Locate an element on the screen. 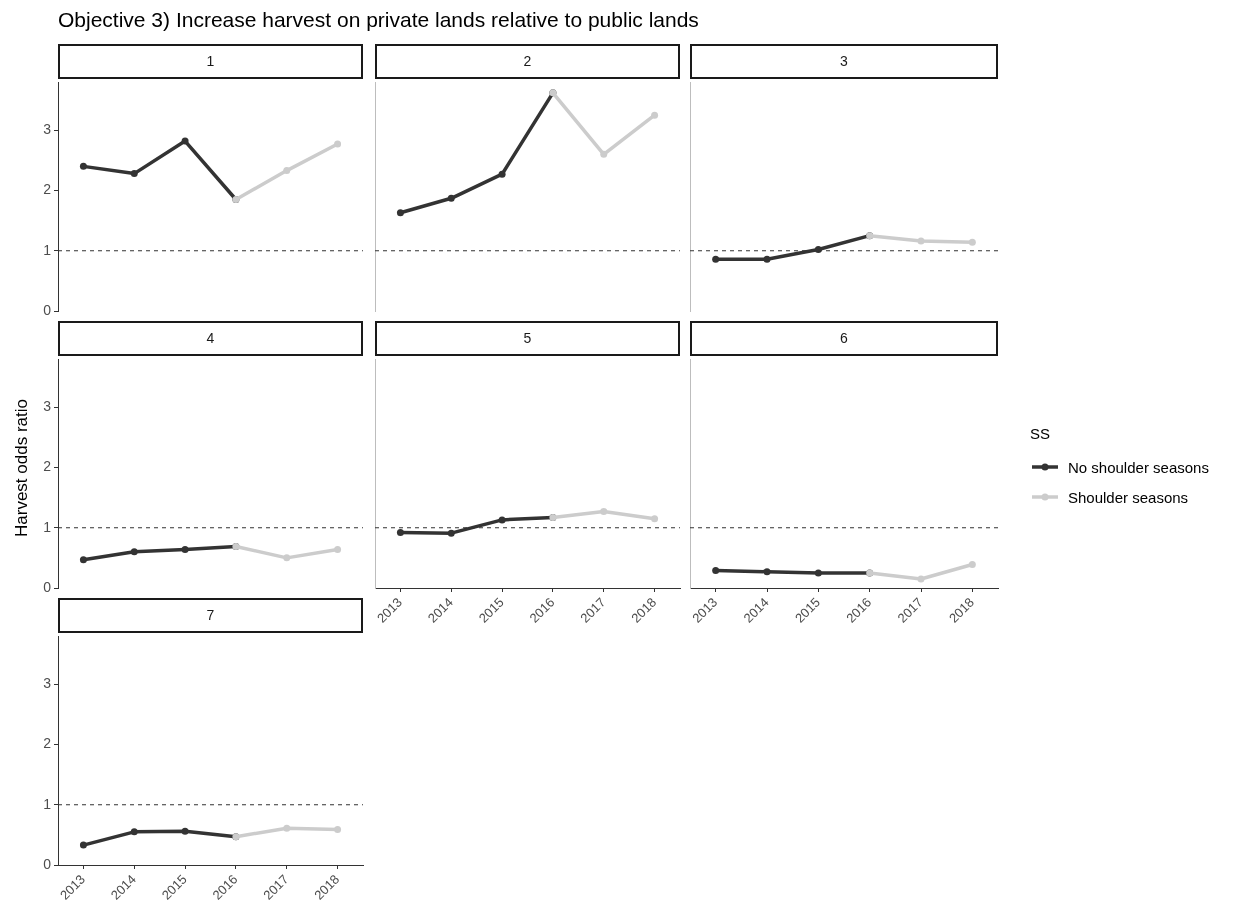  chart-title: Objective 3) Increase harvest on private lands relative to public lands is located at coordinates (378, 20).